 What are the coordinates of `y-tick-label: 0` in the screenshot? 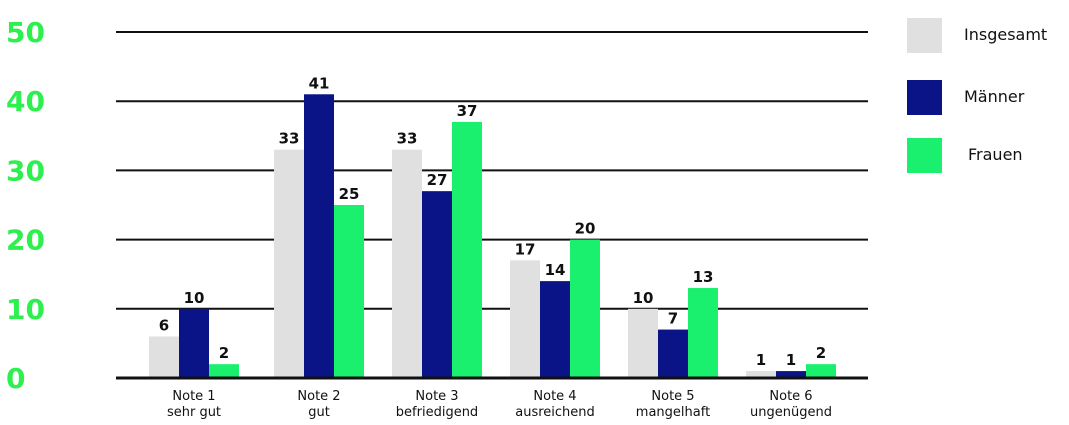 It's located at (15, 378).